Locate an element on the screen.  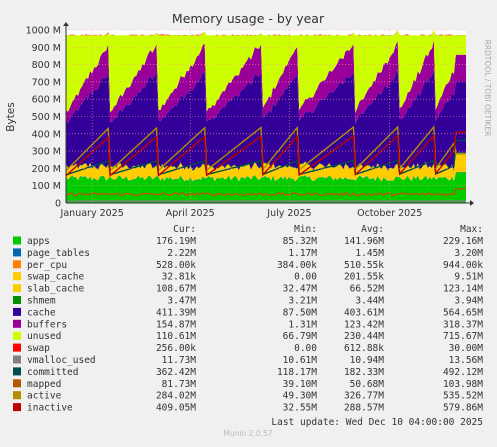
legend-cur-value: 256.00k is located at coordinates (176, 348).